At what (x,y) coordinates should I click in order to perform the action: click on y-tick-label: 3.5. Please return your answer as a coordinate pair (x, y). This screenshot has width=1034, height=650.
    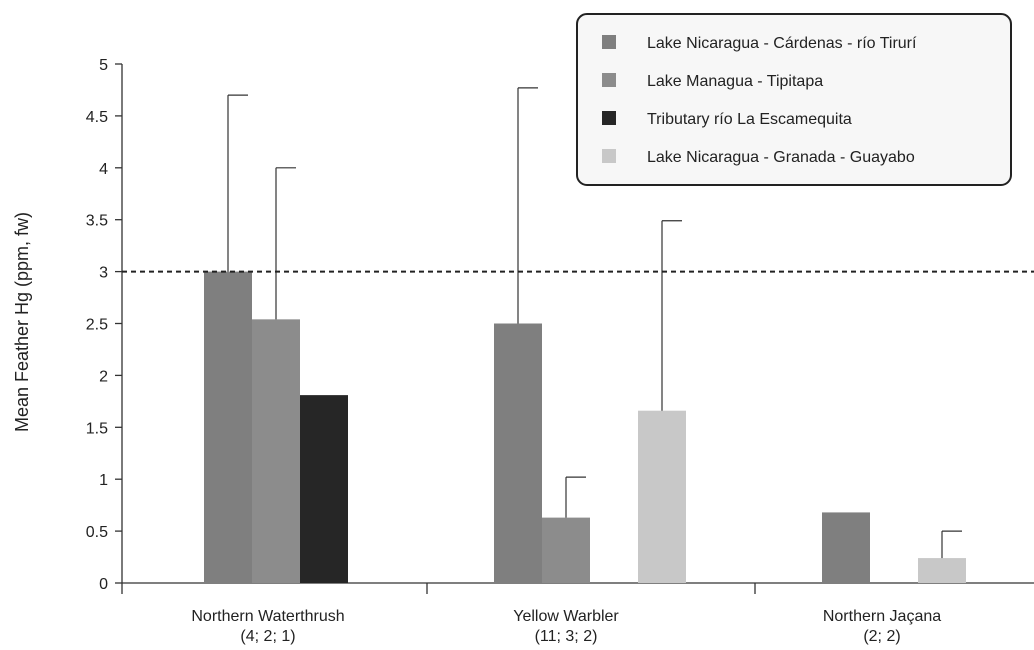
    Looking at the image, I should click on (97, 221).